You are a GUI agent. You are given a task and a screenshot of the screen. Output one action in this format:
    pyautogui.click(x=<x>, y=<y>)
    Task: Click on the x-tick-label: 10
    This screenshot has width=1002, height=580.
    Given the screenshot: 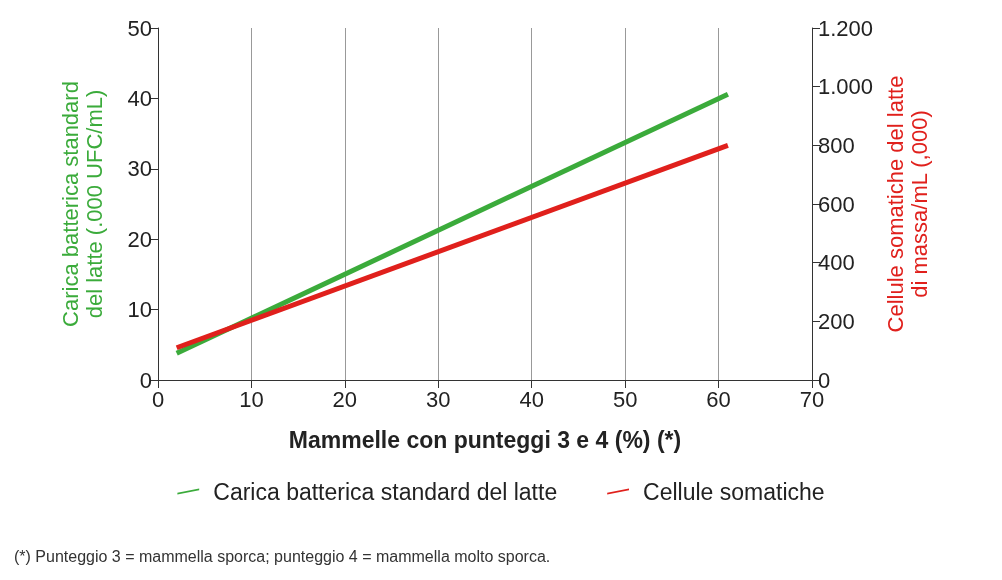 What is the action you would take?
    pyautogui.click(x=251, y=399)
    